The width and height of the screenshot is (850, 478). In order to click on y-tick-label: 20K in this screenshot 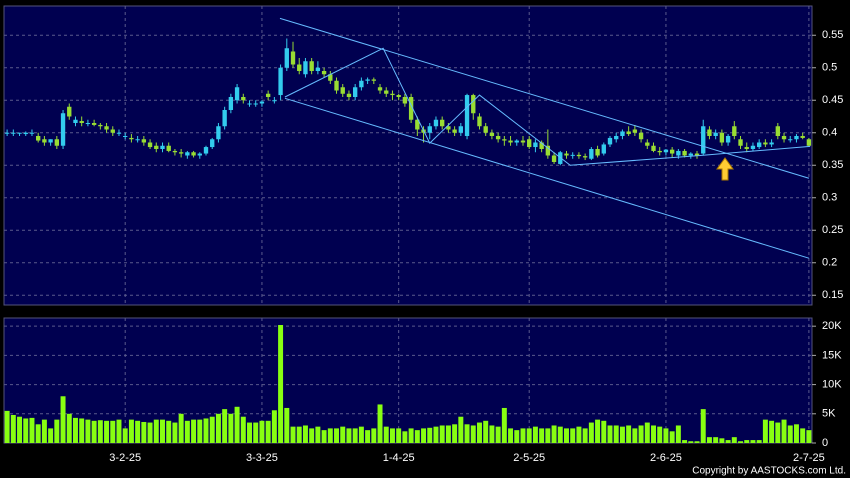, I will do `click(832, 326)`.